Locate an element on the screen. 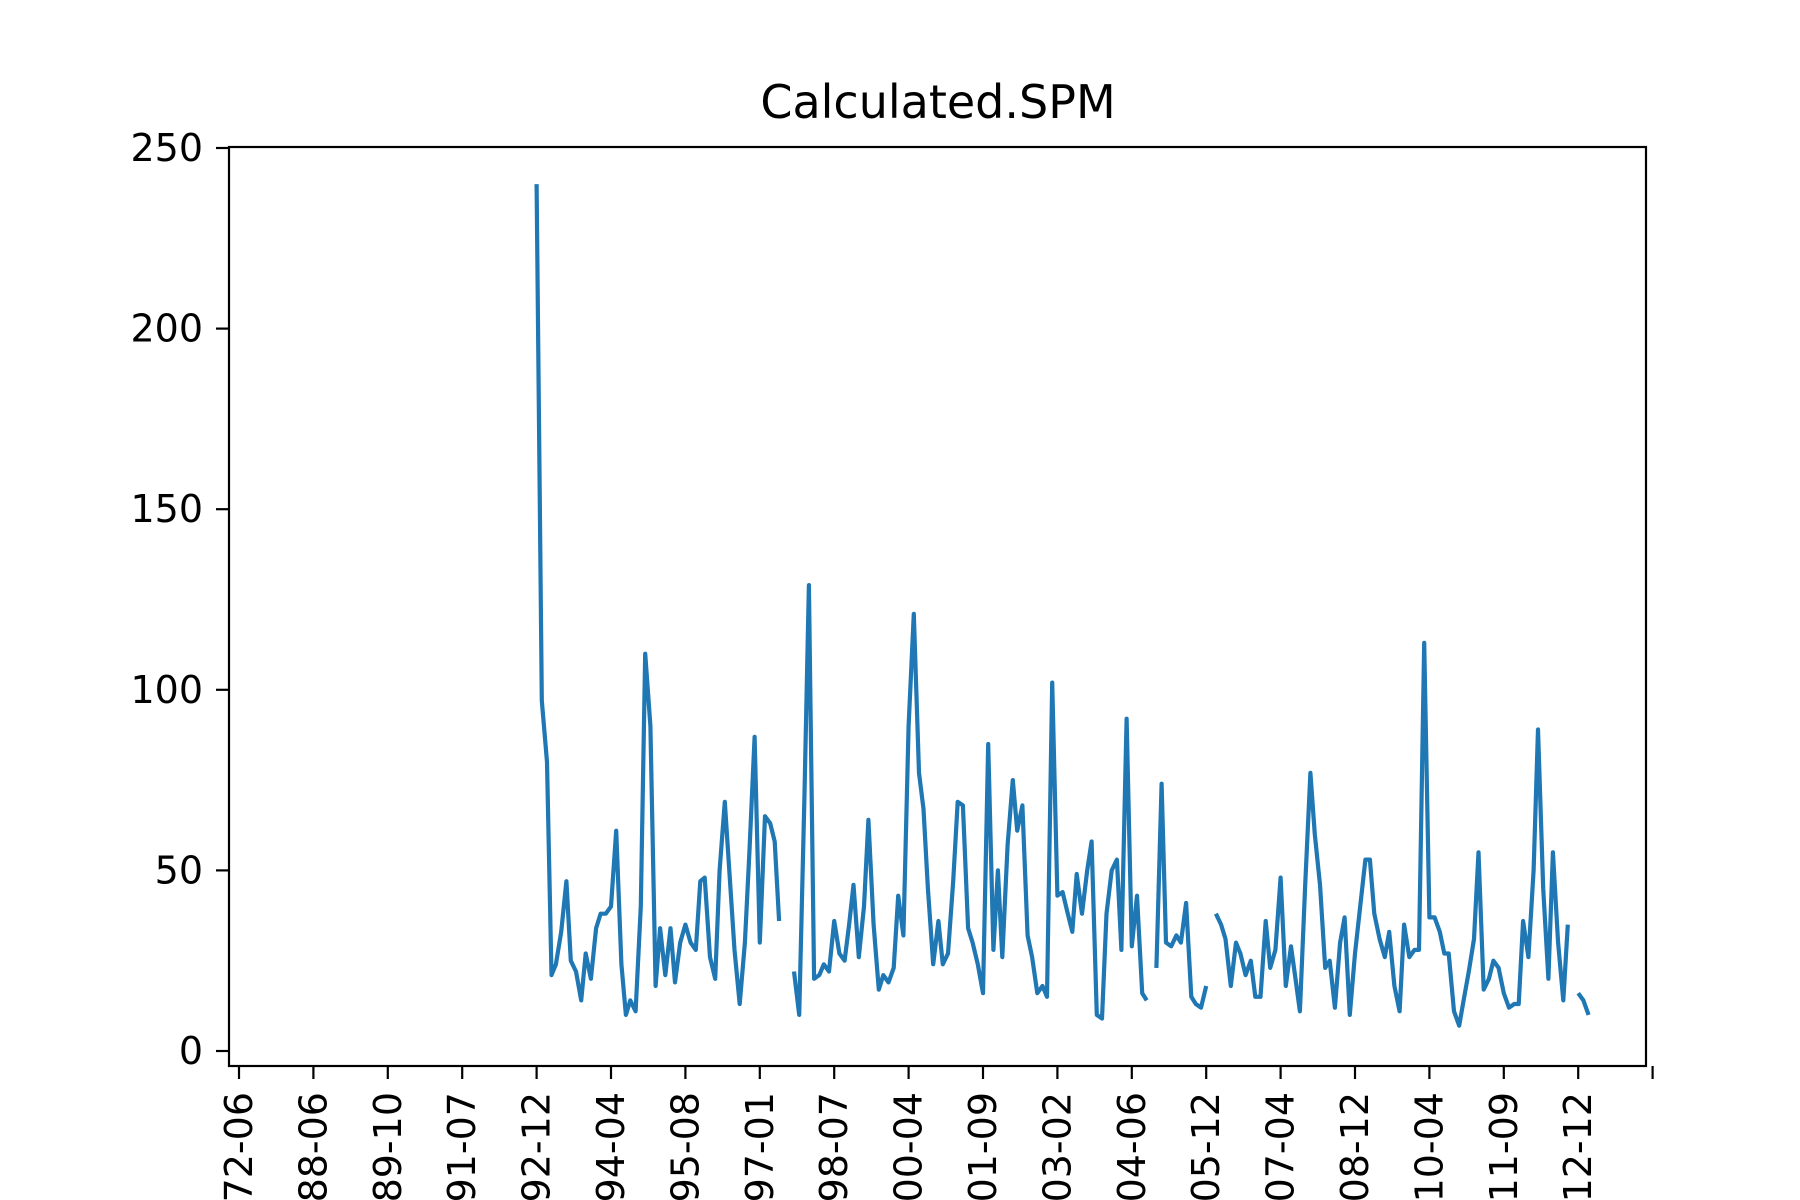  y-tick-label: 250 is located at coordinates (166, 148).